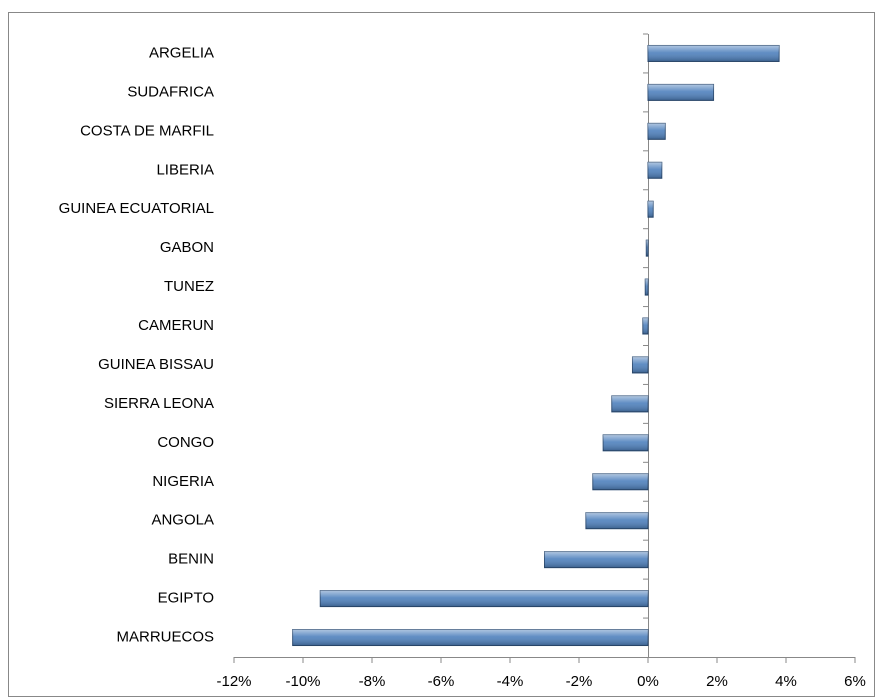 Image resolution: width=876 pixels, height=698 pixels. Describe the element at coordinates (156, 364) in the screenshot. I see `y-tick-label: GUINEA BISSAU` at that location.